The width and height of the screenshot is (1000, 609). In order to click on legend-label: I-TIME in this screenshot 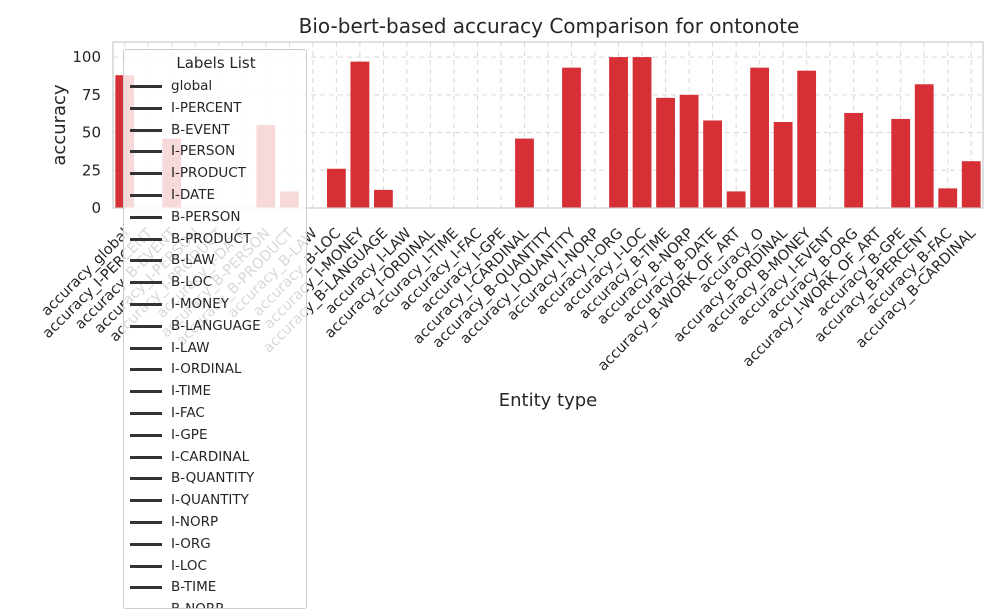, I will do `click(191, 391)`.